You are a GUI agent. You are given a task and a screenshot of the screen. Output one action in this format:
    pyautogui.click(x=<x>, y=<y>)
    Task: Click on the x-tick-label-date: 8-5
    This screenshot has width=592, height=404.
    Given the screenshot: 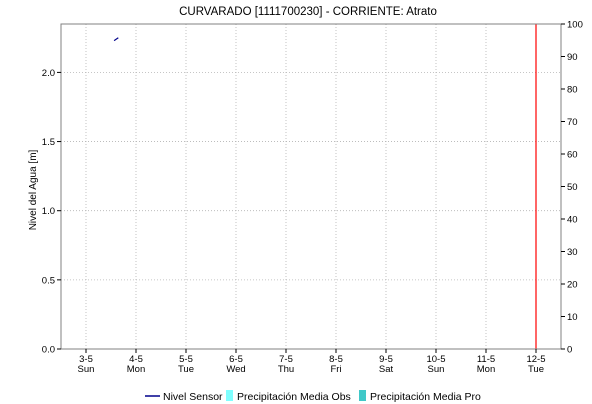 What is the action you would take?
    pyautogui.click(x=336, y=359)
    